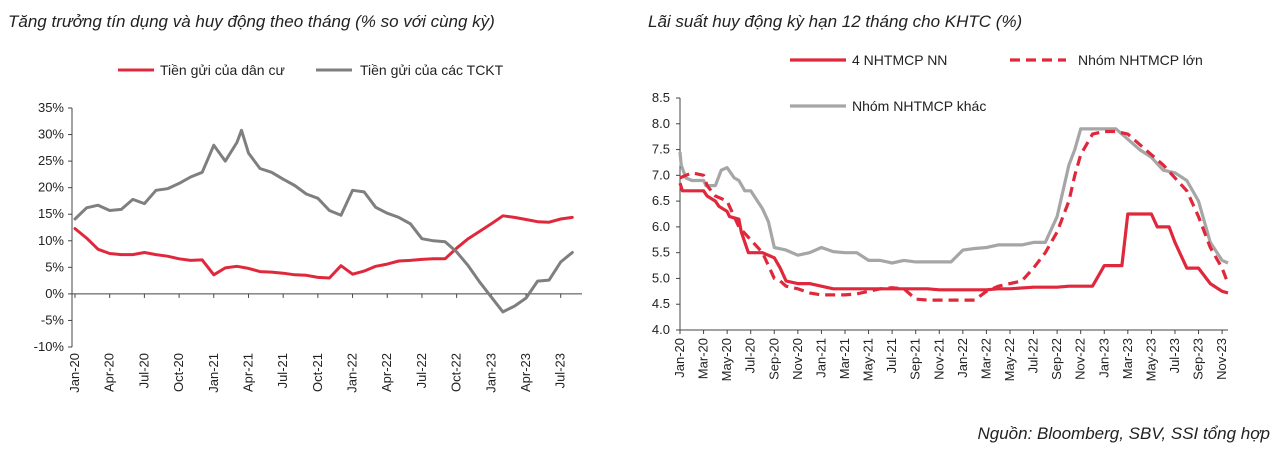 The width and height of the screenshot is (1280, 449). What do you see at coordinates (703, 358) in the screenshot?
I see `x-tick-label: Mar-20` at bounding box center [703, 358].